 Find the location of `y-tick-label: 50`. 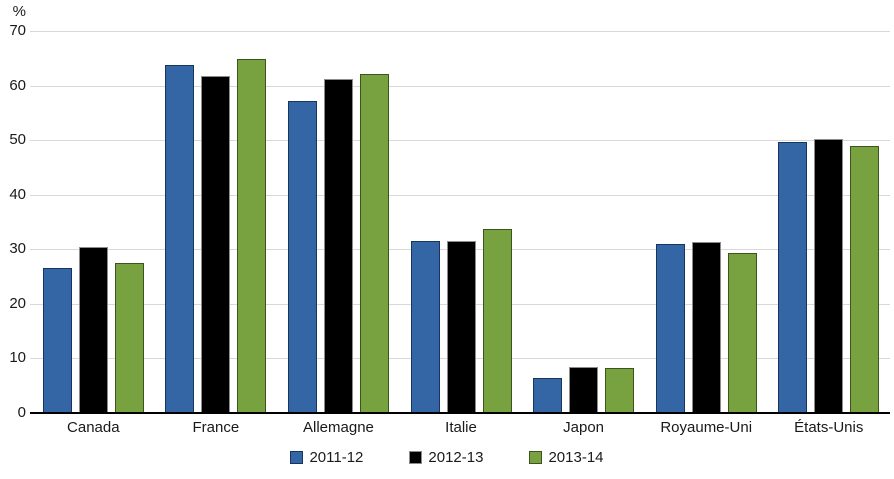

y-tick-label: 50 is located at coordinates (17, 140).